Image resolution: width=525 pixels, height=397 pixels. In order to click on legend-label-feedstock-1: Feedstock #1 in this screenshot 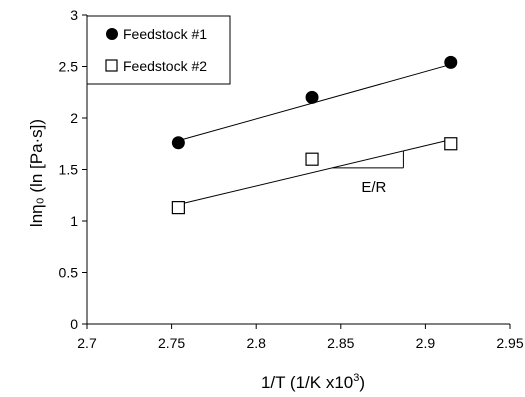, I will do `click(165, 34)`.